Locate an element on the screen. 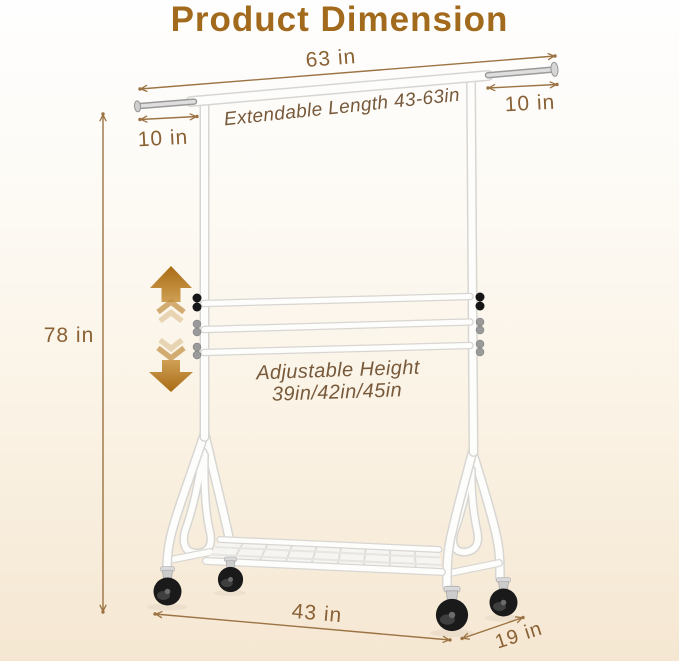 This screenshot has height=661, width=679. dimension-line-base-depth is located at coordinates (492, 628).